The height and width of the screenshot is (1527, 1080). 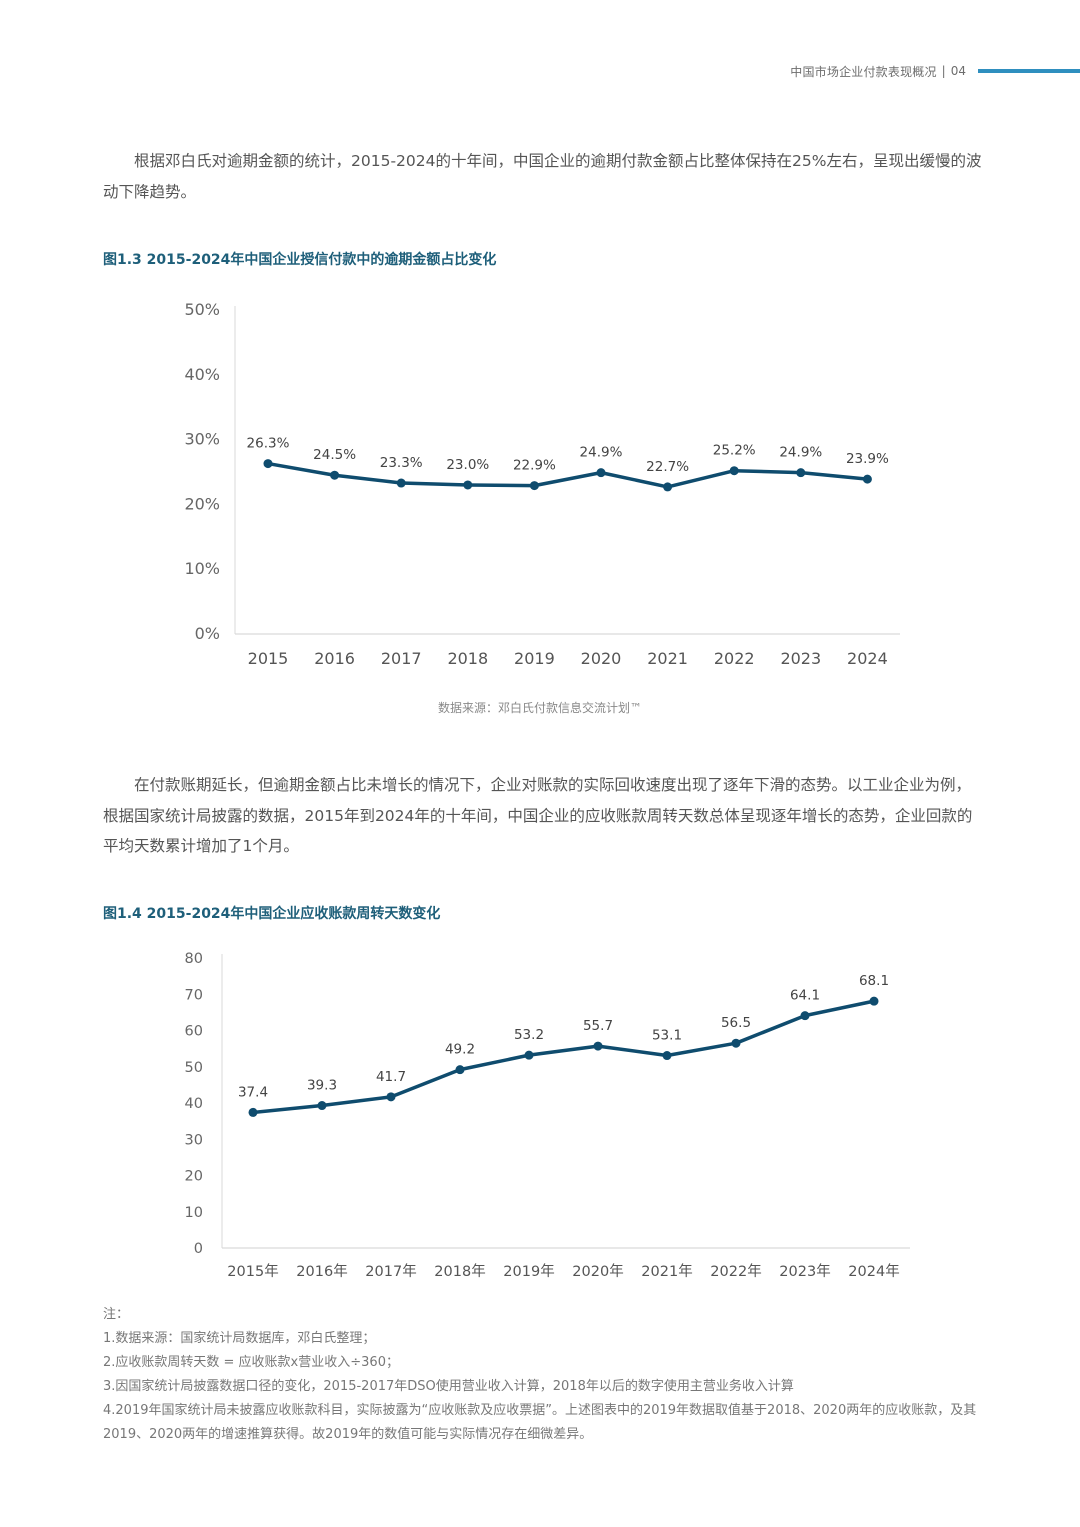 What do you see at coordinates (202, 309) in the screenshot?
I see `y-tick-label: 50%` at bounding box center [202, 309].